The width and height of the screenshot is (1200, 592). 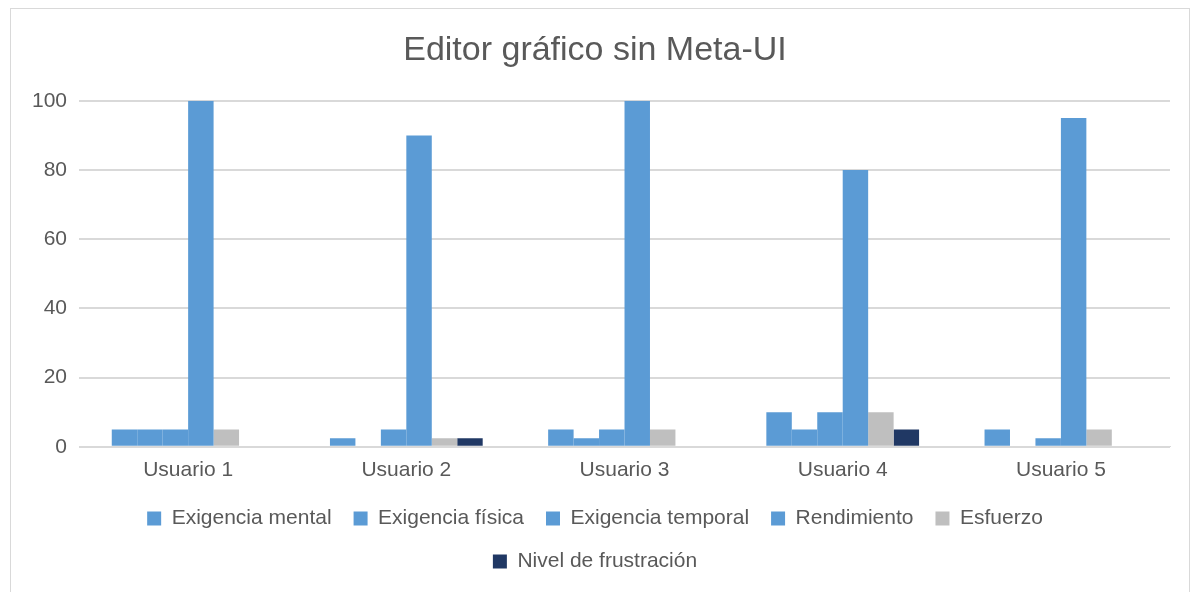 What do you see at coordinates (451, 517) in the screenshot?
I see `legend-label: Exigencia física` at bounding box center [451, 517].